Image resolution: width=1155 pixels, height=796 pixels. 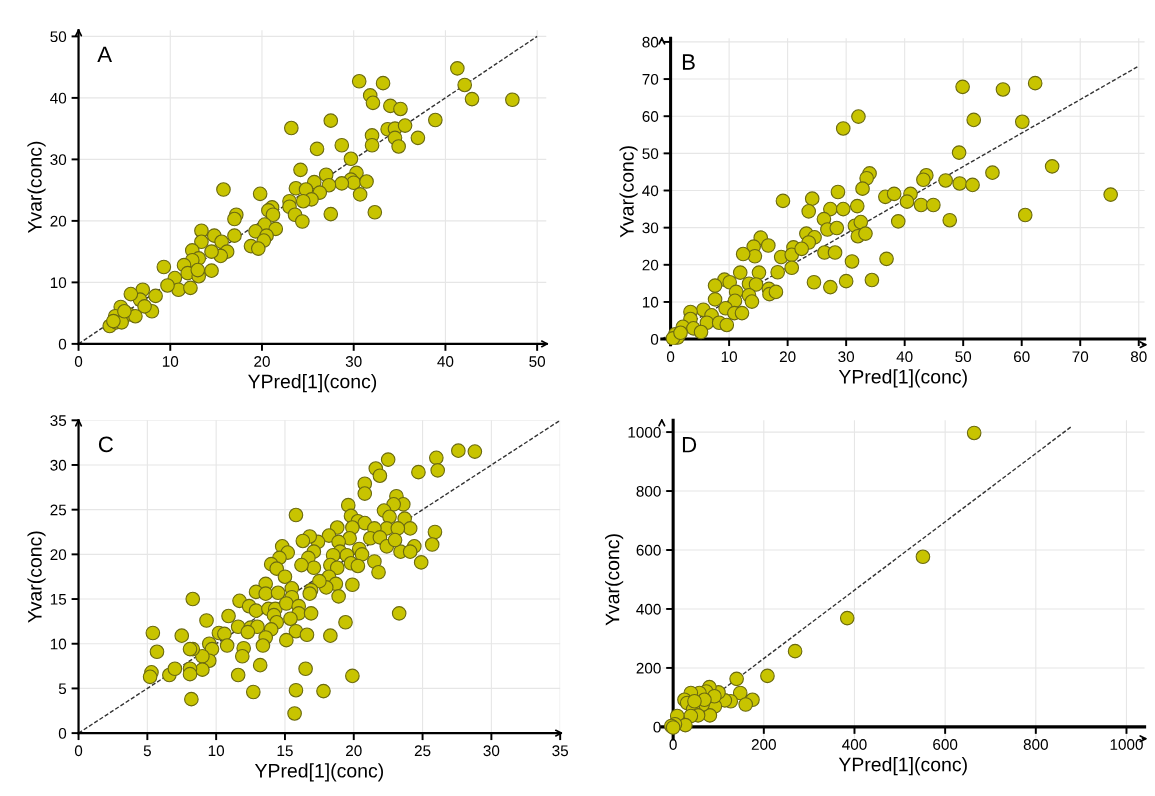 What do you see at coordinates (854, 744) in the screenshot?
I see `x-tick-label: 400` at bounding box center [854, 744].